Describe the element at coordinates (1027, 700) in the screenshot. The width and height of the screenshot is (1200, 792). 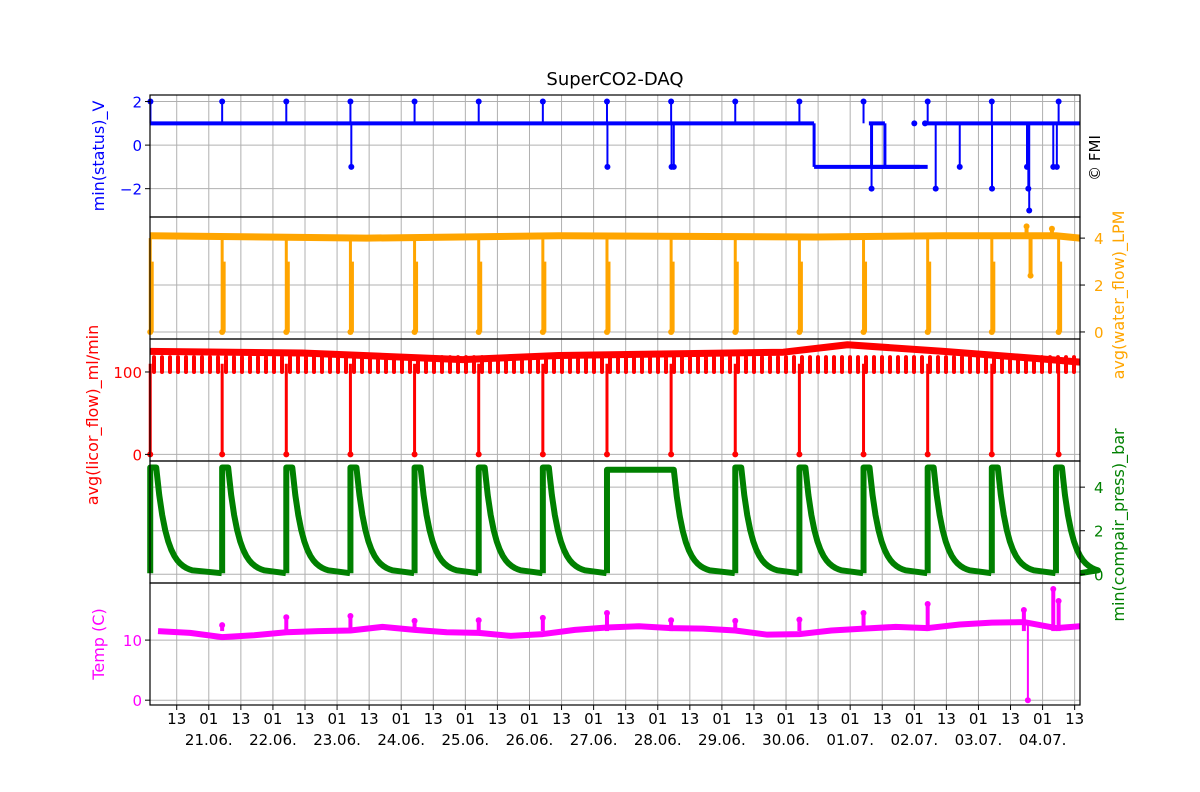
I see `temperature-dip-point` at that location.